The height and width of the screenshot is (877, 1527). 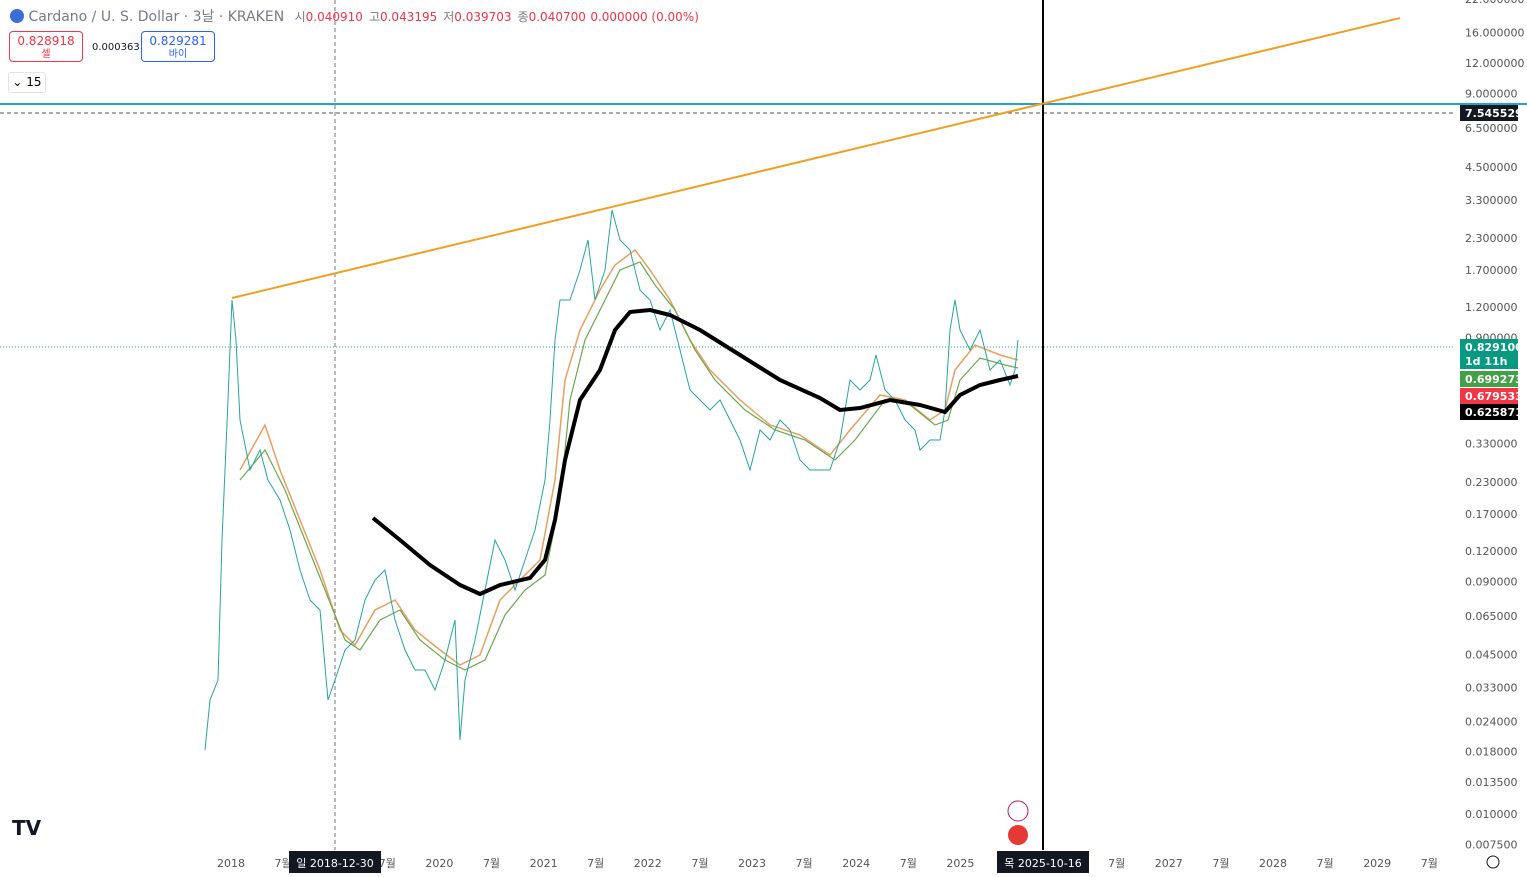 What do you see at coordinates (544, 863) in the screenshot?
I see `time-label: 2021` at bounding box center [544, 863].